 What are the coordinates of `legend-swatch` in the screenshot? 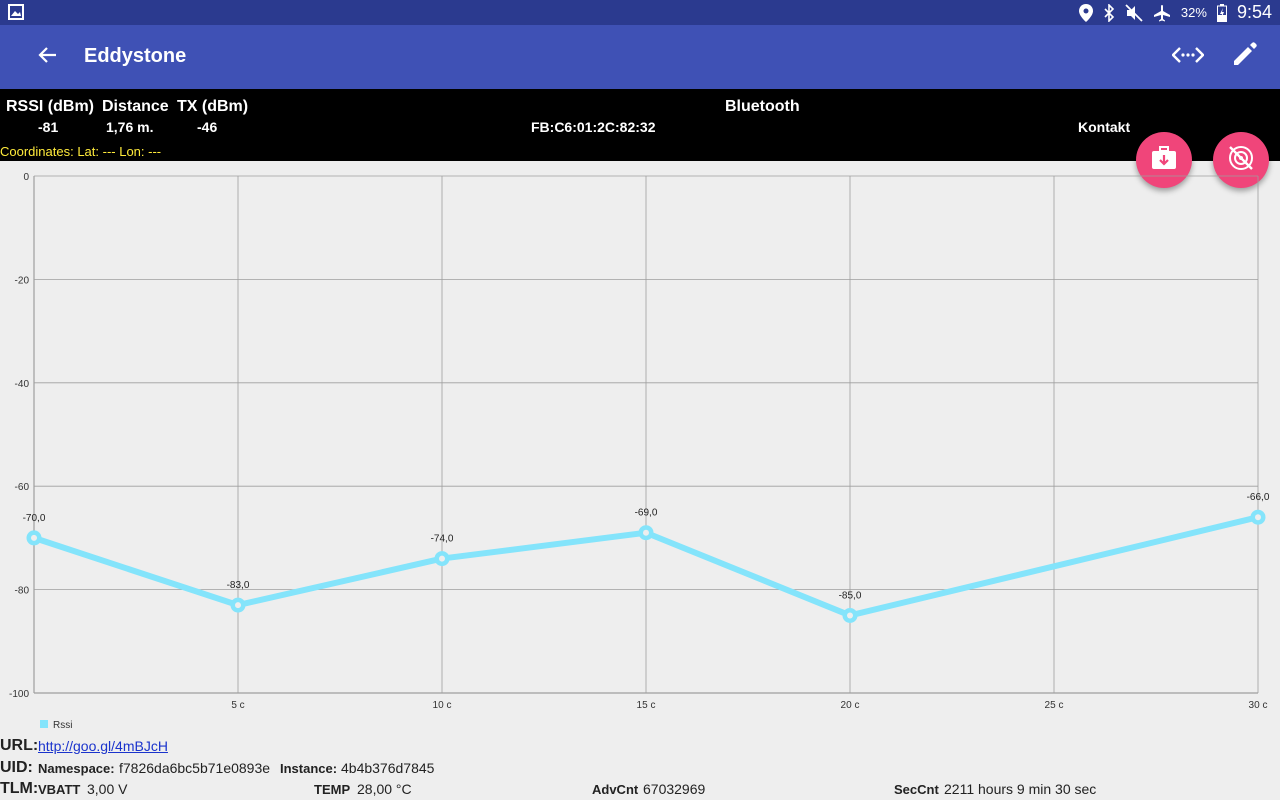 It's located at (44, 724).